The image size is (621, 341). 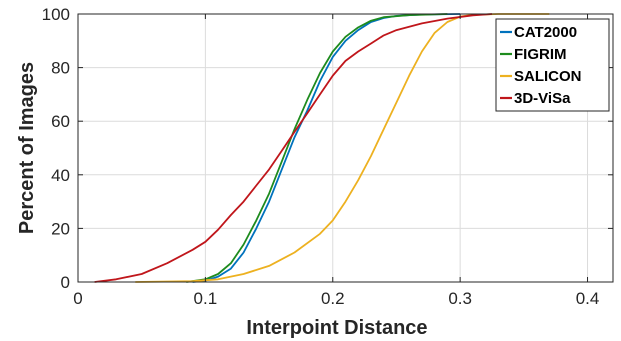 I want to click on x-tick-label: 0.3, so click(x=460, y=298).